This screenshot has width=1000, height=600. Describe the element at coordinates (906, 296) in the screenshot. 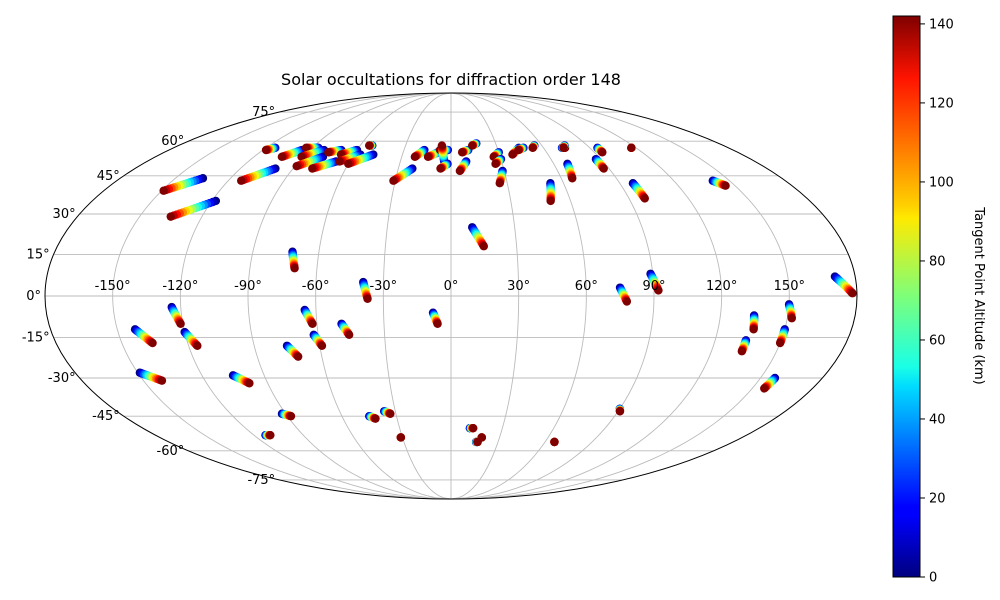

I see `colorbar` at that location.